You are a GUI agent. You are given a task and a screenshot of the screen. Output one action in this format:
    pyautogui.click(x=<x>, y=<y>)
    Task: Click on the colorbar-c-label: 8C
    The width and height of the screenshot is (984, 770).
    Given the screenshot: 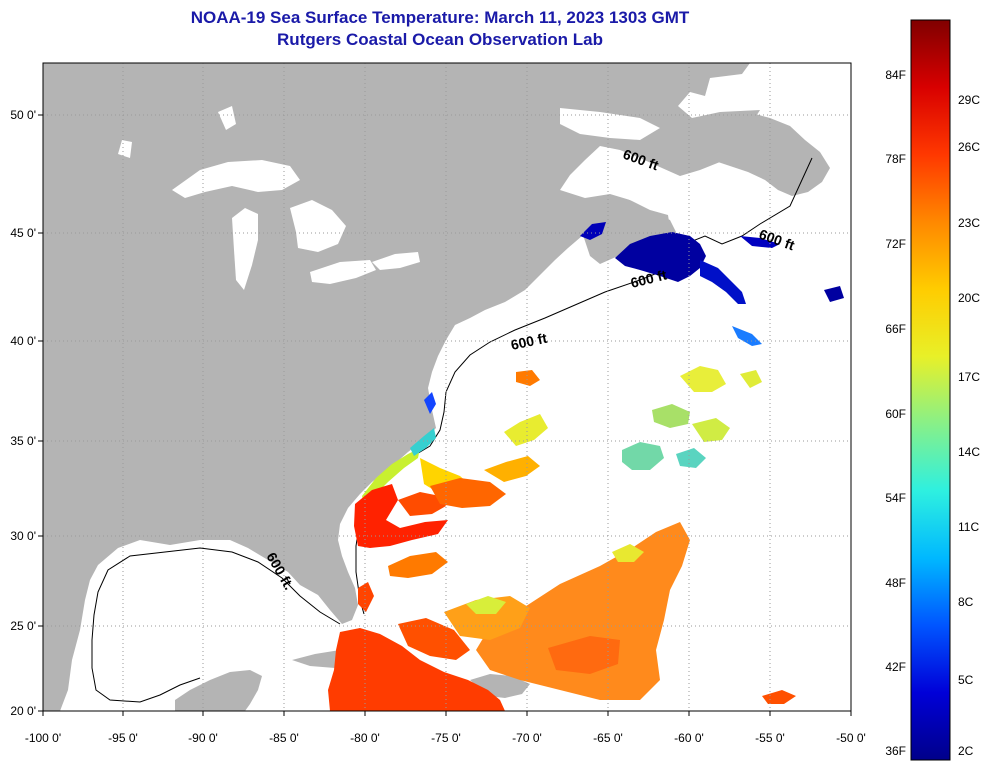 What is the action you would take?
    pyautogui.click(x=966, y=602)
    